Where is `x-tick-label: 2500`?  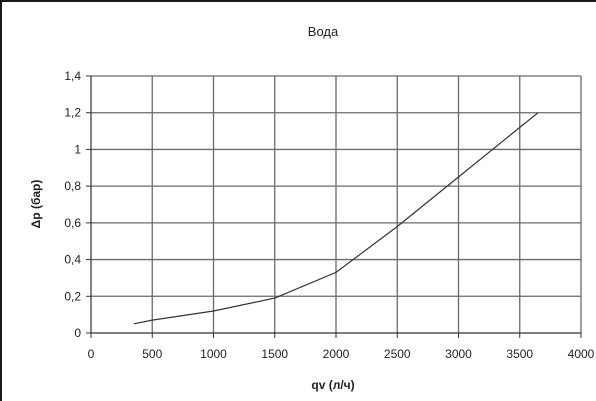
x-tick-label: 2500 is located at coordinates (397, 354).